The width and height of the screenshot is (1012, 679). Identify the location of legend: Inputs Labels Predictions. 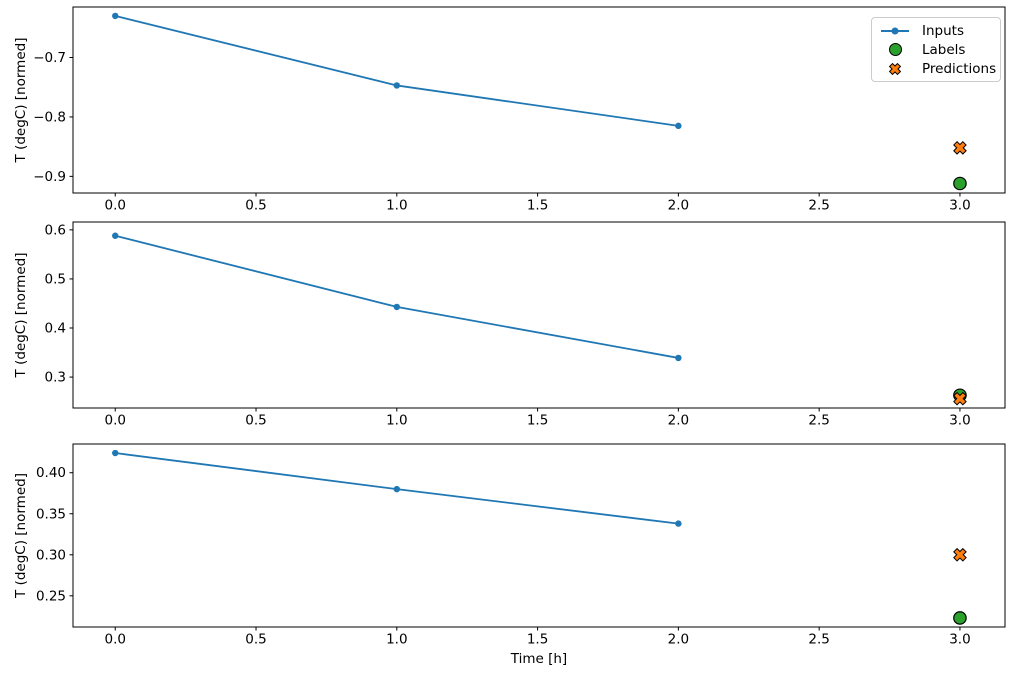
(936, 49).